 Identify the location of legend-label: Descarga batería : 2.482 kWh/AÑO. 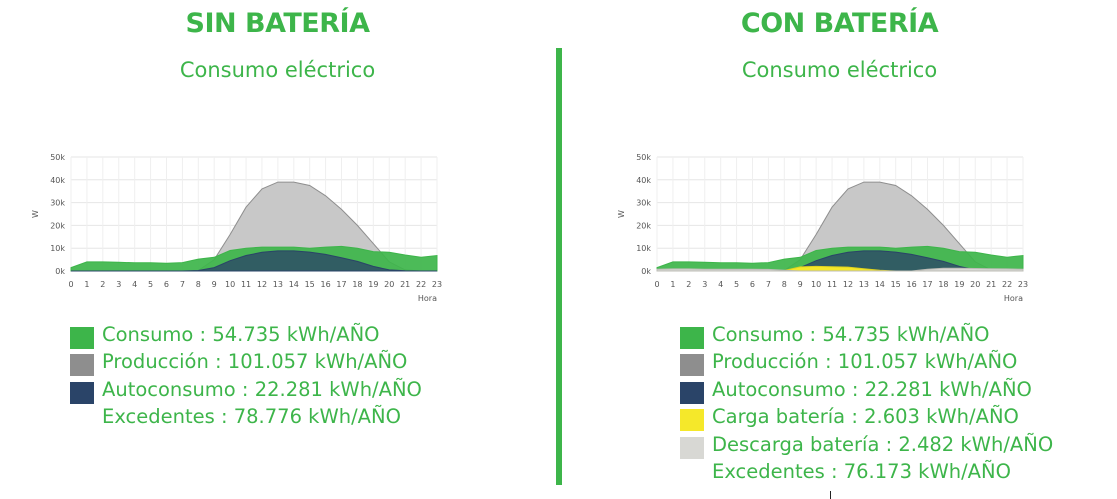
(883, 444).